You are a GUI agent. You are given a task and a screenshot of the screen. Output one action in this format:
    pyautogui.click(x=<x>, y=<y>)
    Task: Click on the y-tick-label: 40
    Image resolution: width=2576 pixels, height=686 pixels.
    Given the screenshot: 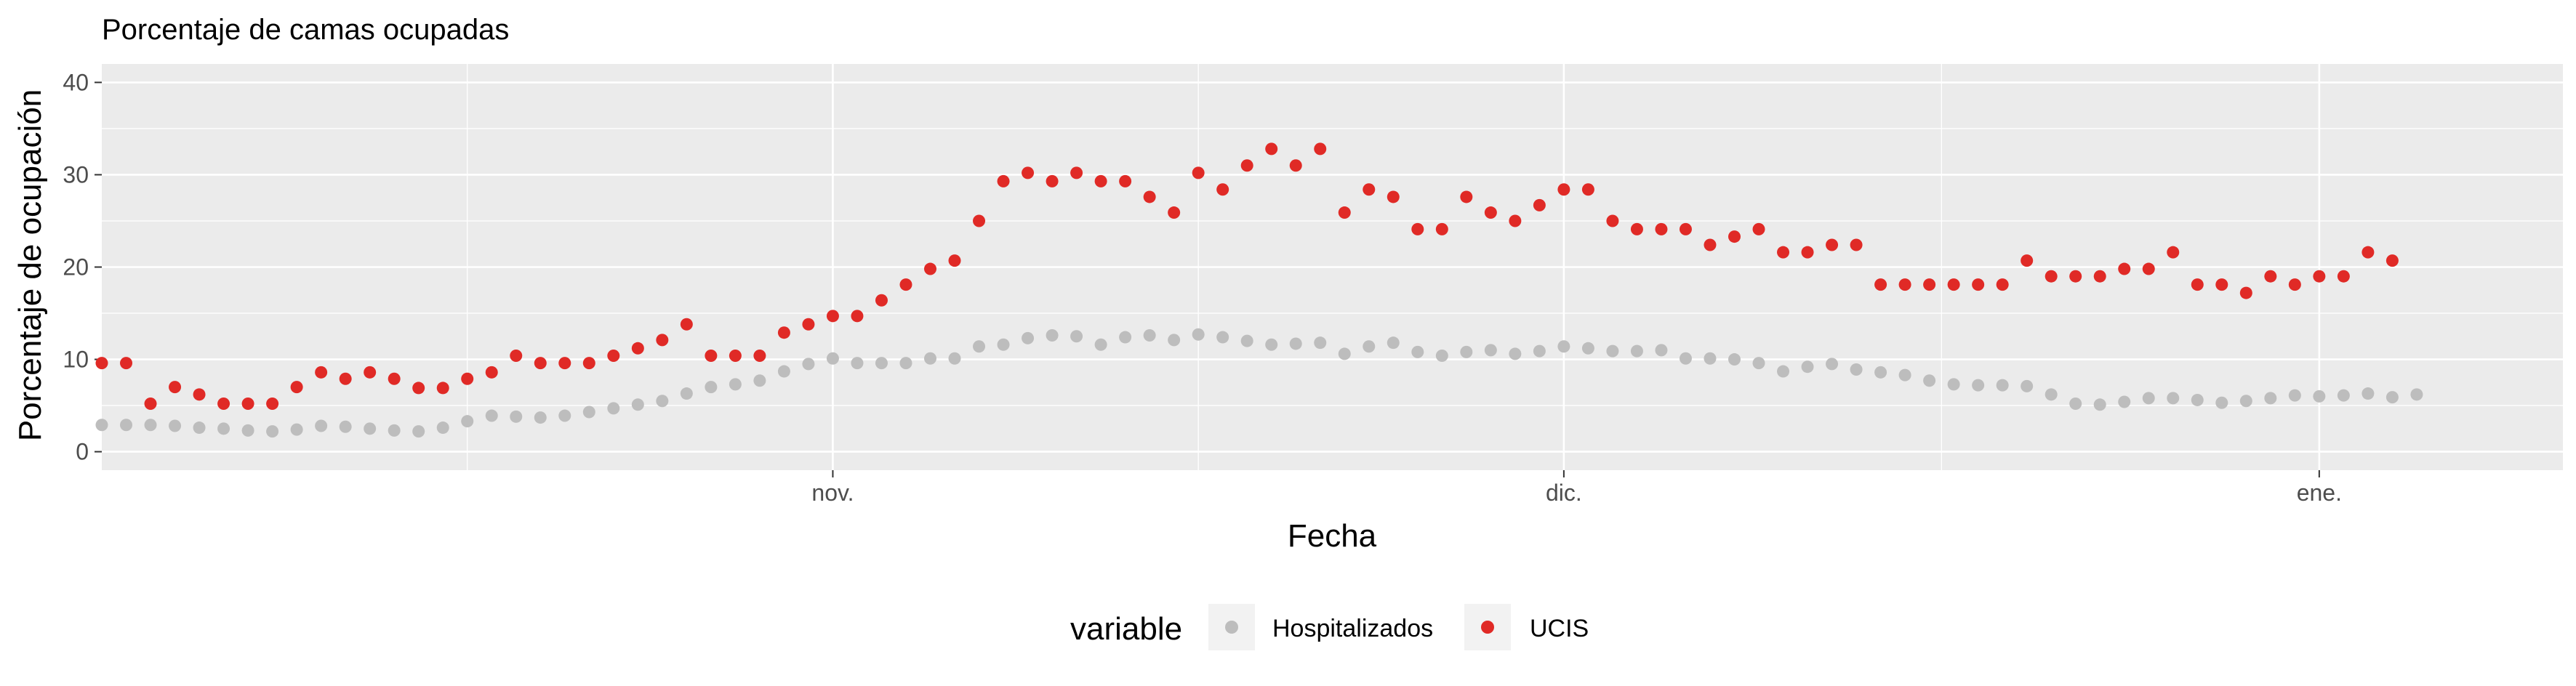 What is the action you would take?
    pyautogui.click(x=76, y=82)
    